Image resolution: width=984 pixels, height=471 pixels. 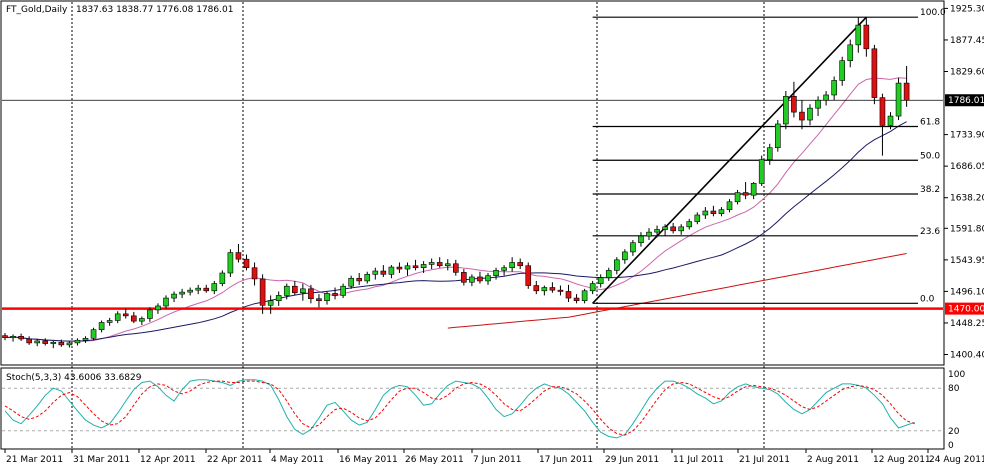 I want to click on current-price-box, so click(x=964, y=100).